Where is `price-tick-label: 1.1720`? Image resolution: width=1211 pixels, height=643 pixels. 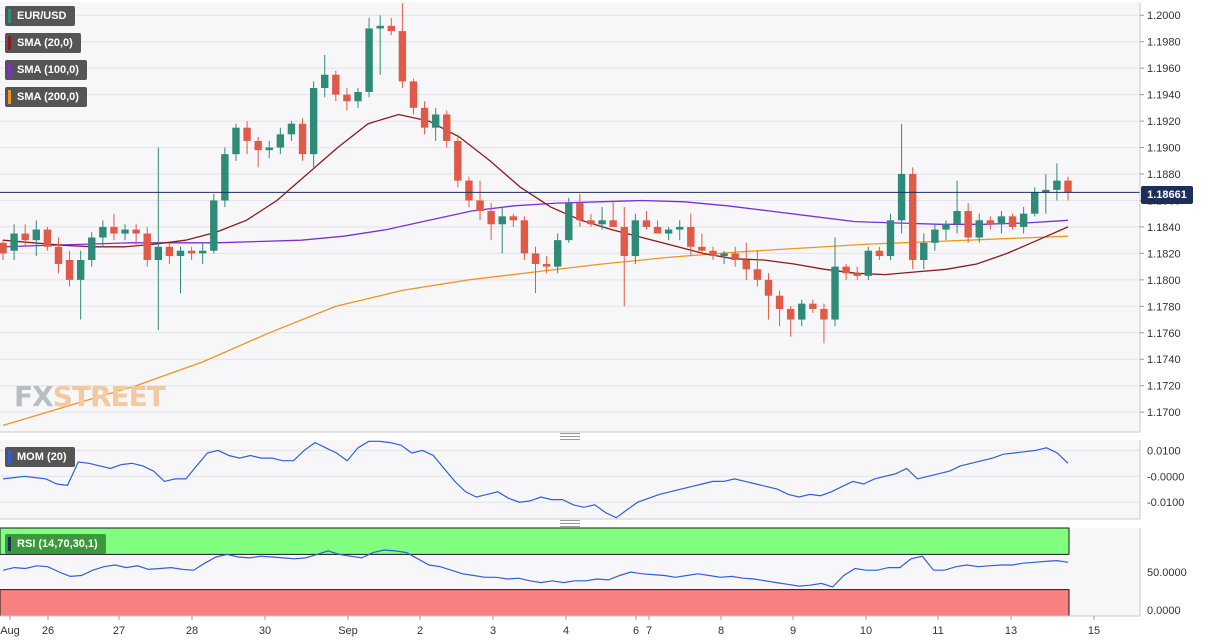 price-tick-label: 1.1720 is located at coordinates (1164, 387).